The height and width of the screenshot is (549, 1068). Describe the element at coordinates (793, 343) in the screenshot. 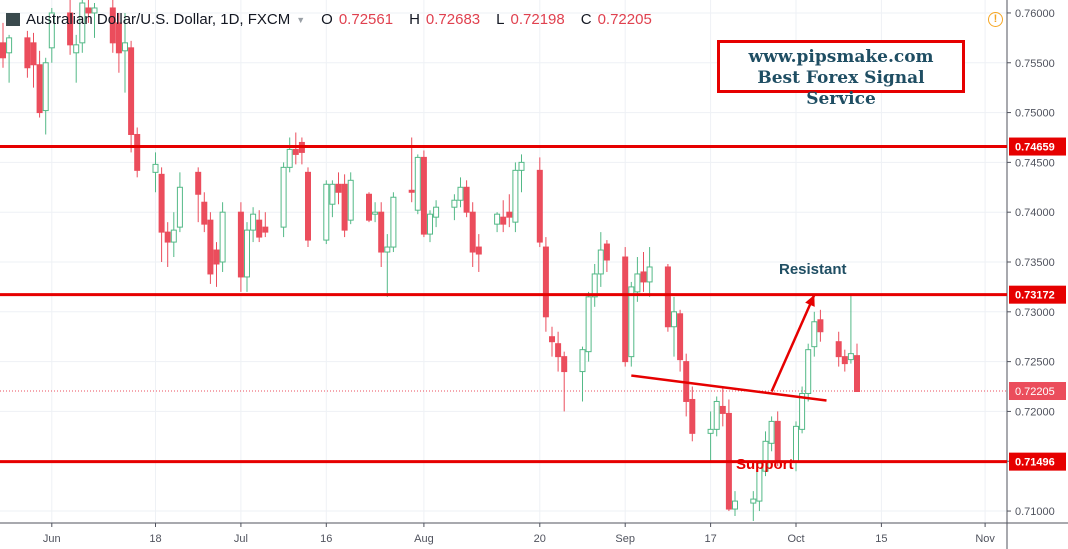

I see `arrow-shaft` at that location.